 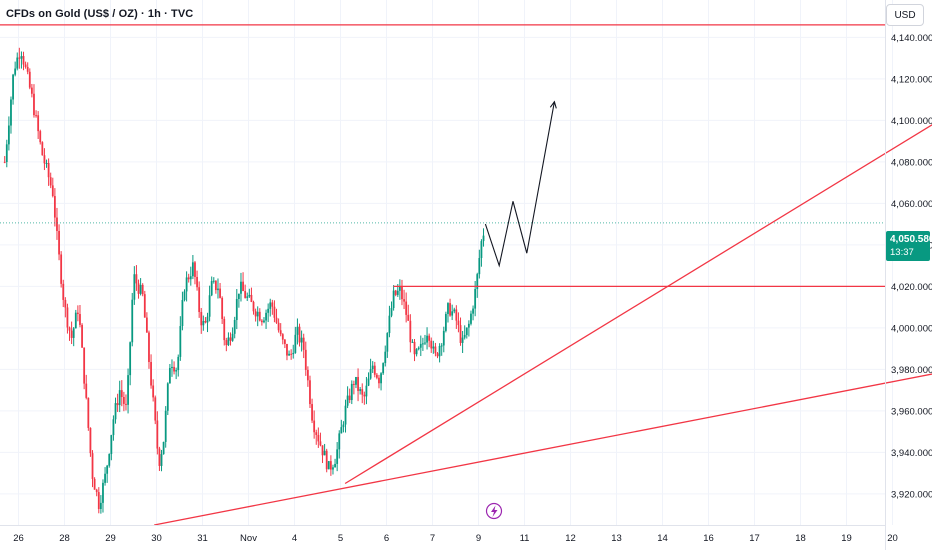 What do you see at coordinates (99, 14) in the screenshot?
I see `symbol-title: CFDs on Gold (US$ / OZ) · 1h · TVC` at bounding box center [99, 14].